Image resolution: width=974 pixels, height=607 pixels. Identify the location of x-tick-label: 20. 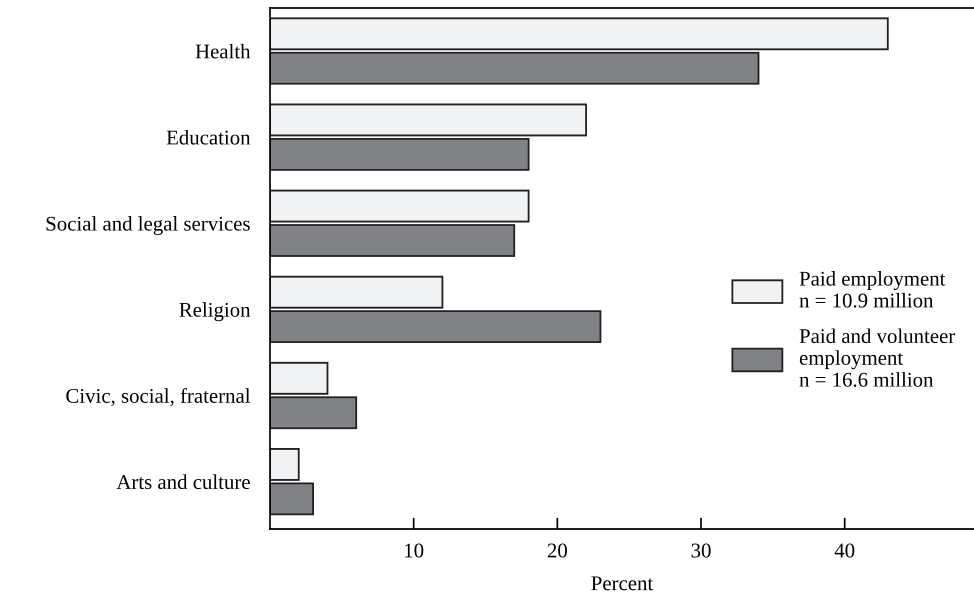
(557, 550).